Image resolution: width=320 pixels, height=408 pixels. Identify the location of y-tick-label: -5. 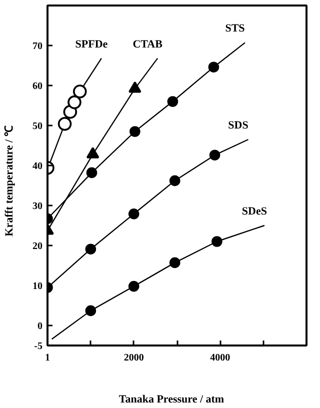
(38, 346).